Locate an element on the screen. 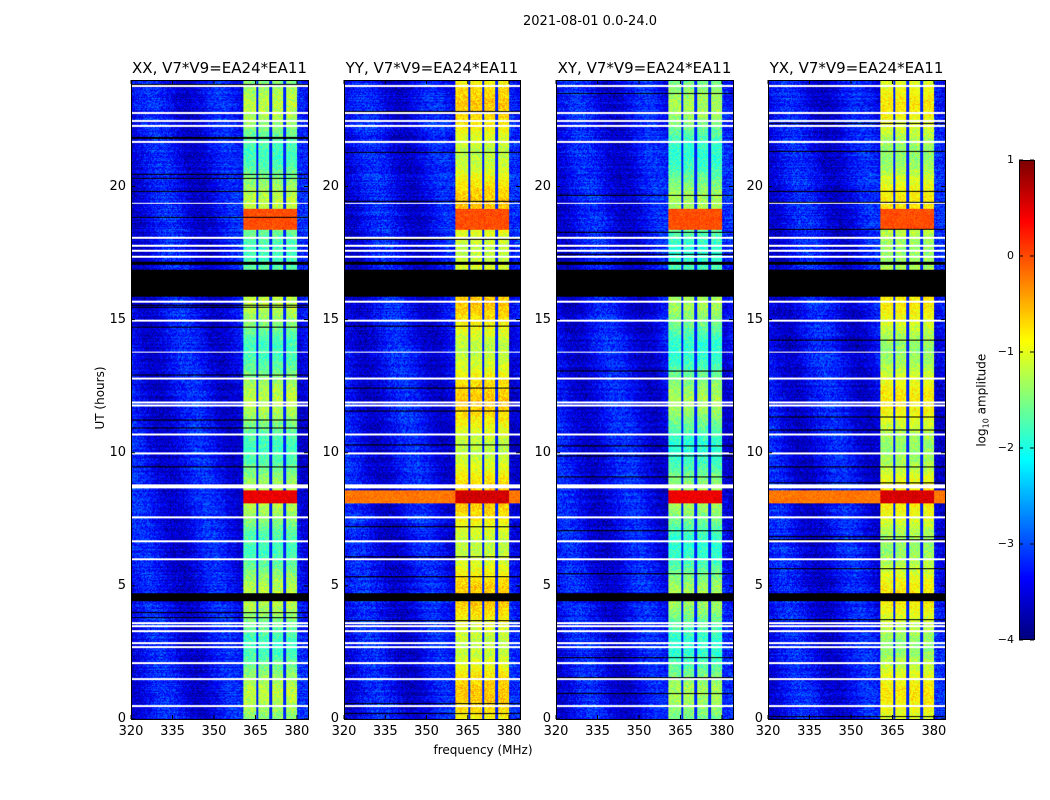  panel-title: YX, V7*V9=EA24*EA11 is located at coordinates (856, 68).